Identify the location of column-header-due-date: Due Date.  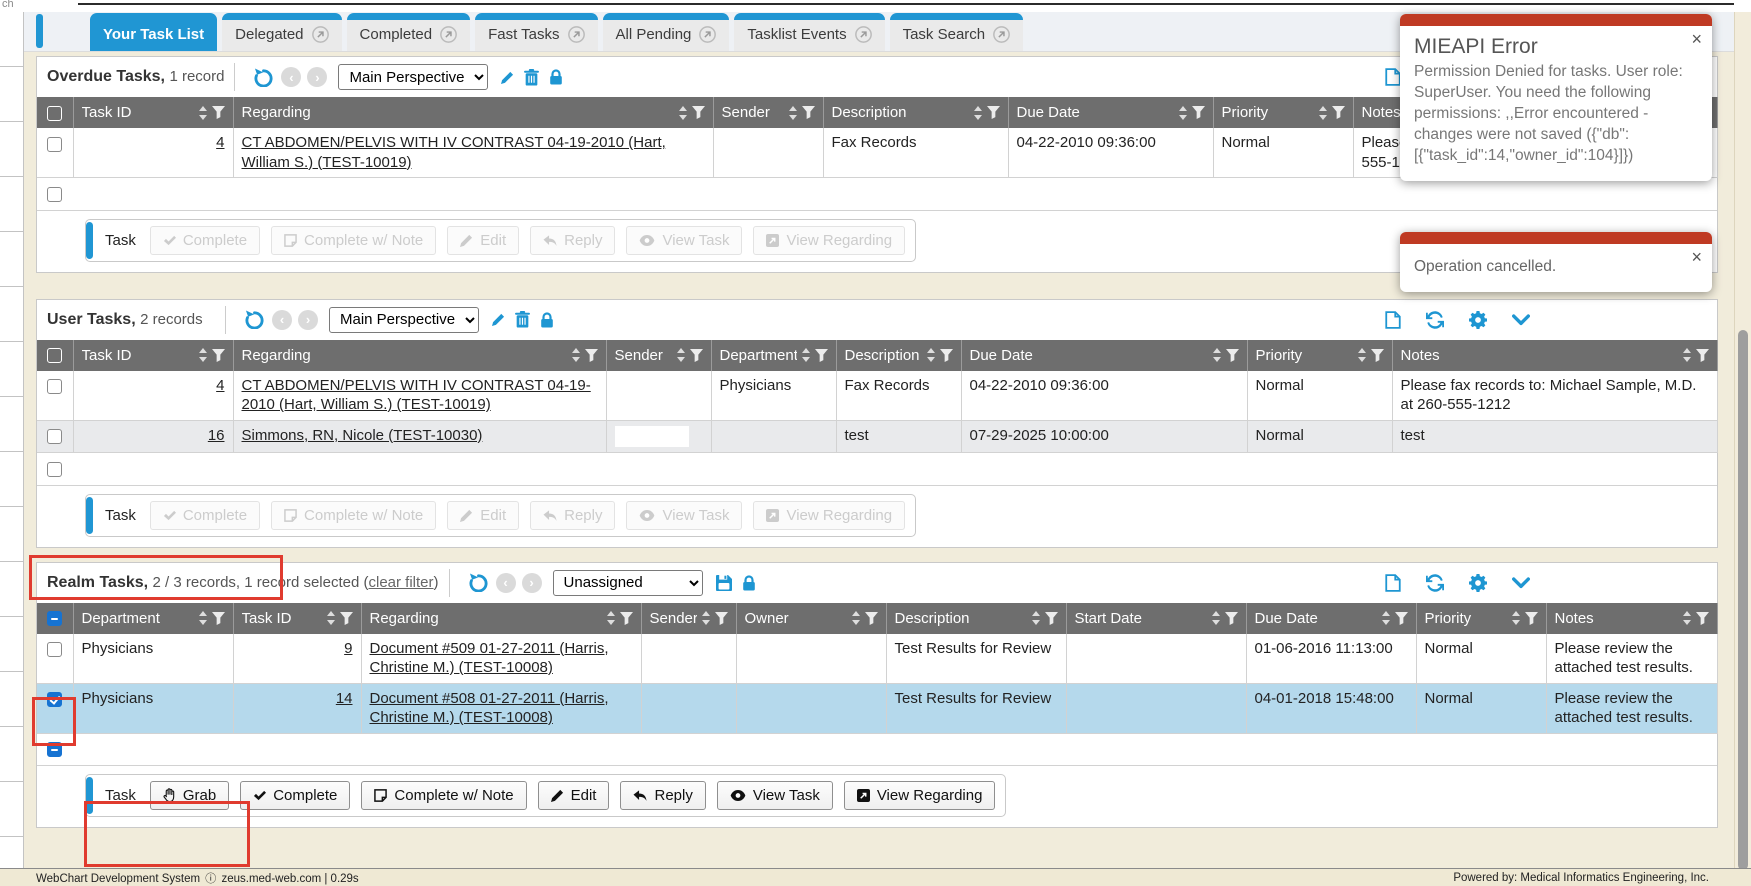
(1104, 355).